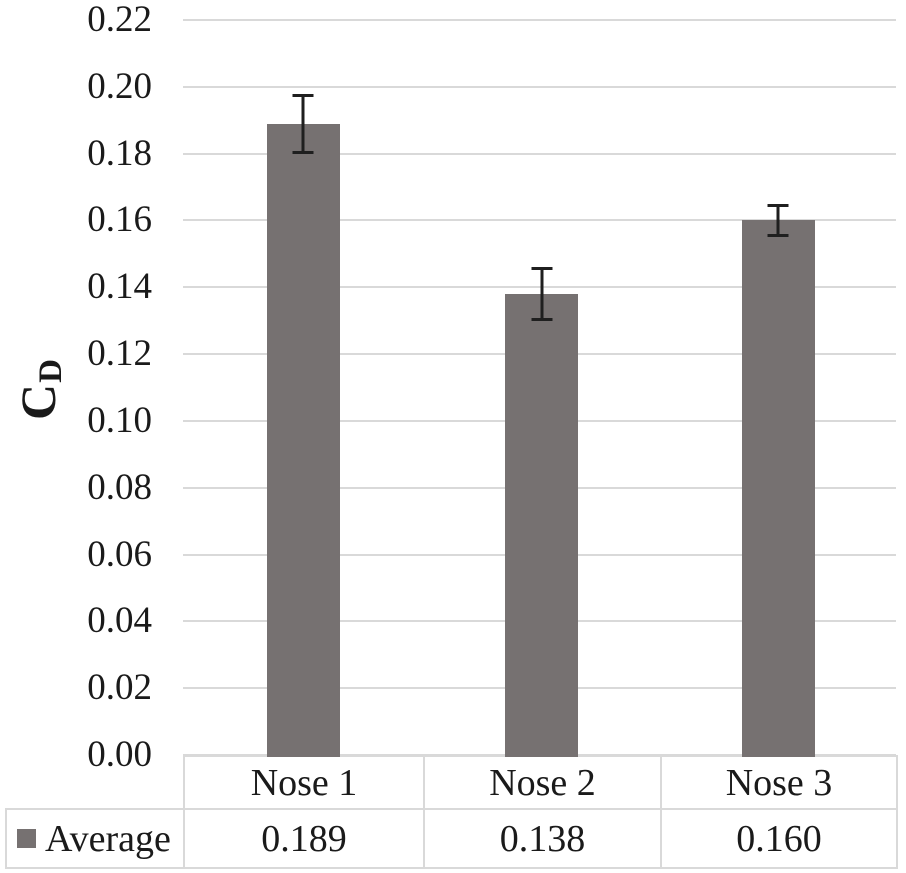 The image size is (906, 873). I want to click on y-tick-label-0.02: 0.02, so click(119, 688).